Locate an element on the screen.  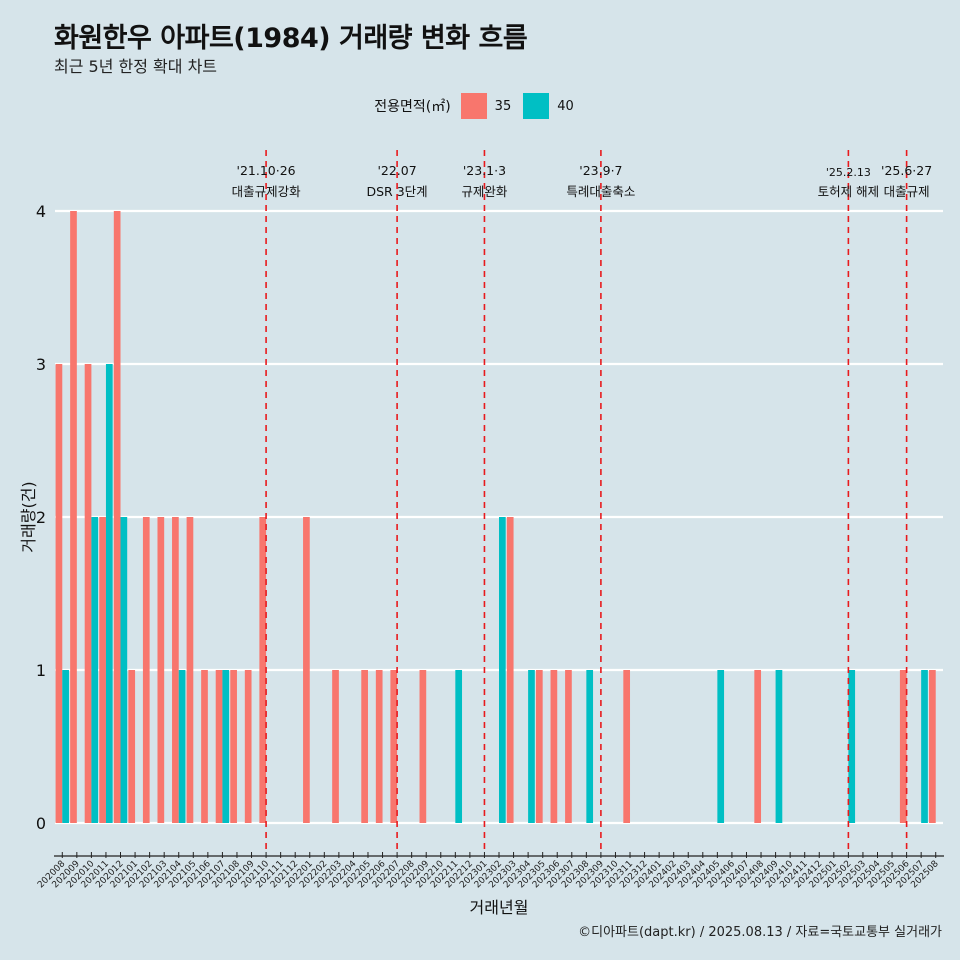
chart-subtitle: 최근 5년 한정 확대 차트 is located at coordinates (136, 66).